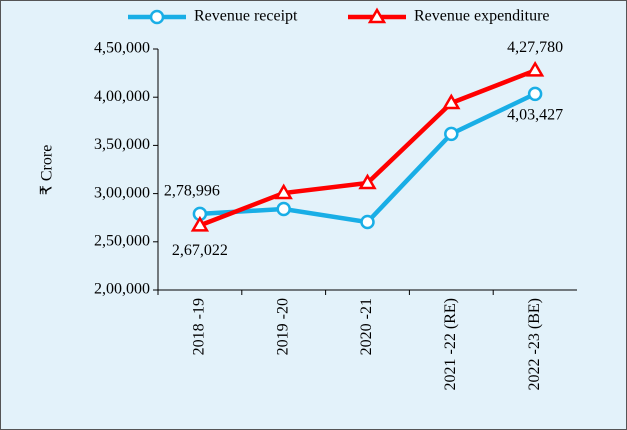 The width and height of the screenshot is (627, 430). I want to click on legend-label: Revenue expenditure, so click(482, 16).